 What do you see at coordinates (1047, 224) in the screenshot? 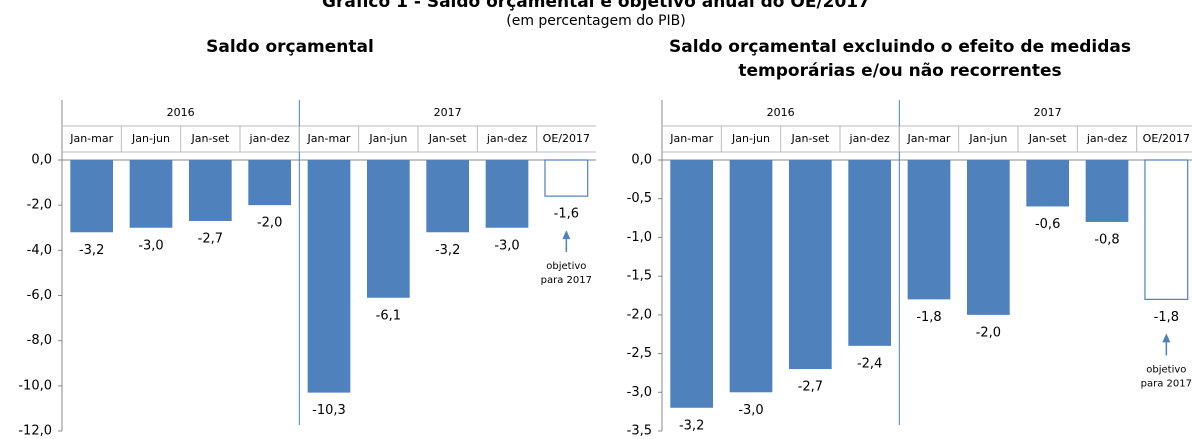
I see `value-label: -0,6` at bounding box center [1047, 224].